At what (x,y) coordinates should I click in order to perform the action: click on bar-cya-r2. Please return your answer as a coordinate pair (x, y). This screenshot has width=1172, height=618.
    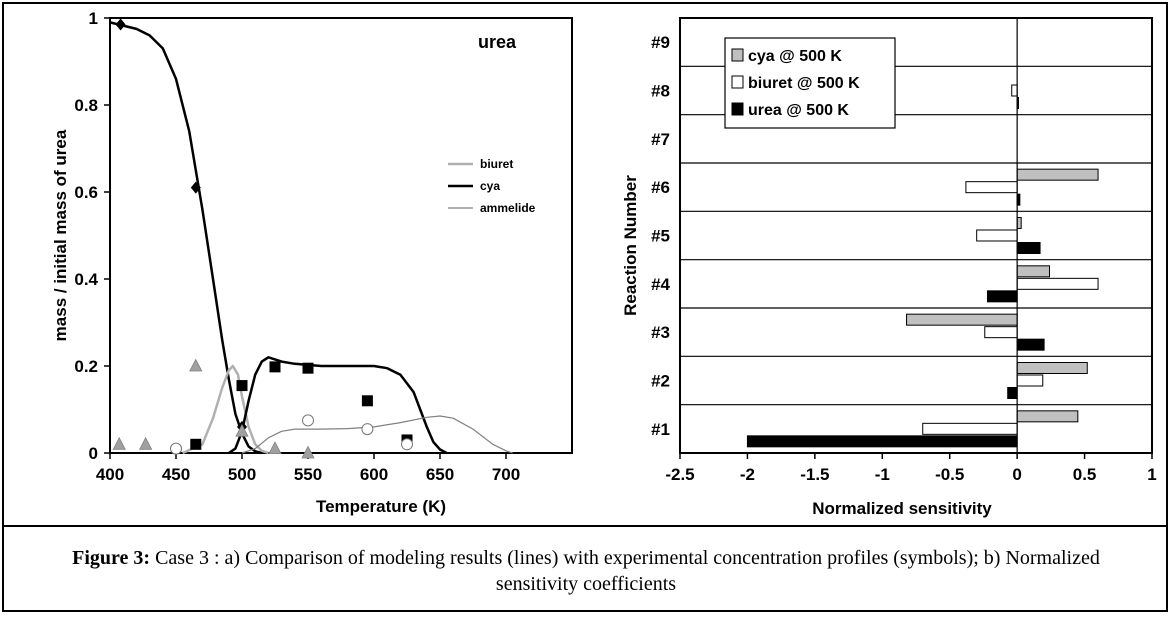
    Looking at the image, I should click on (1052, 368).